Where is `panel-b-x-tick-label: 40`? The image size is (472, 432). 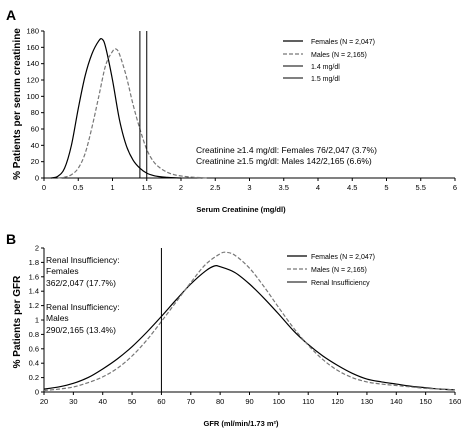
panel-b-x-tick-label: 40 is located at coordinates (103, 401).